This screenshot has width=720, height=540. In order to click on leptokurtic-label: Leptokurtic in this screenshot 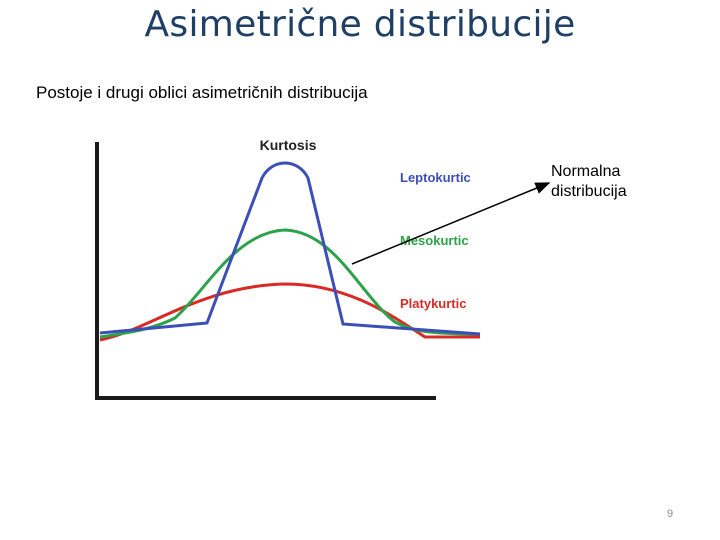, I will do `click(435, 177)`.